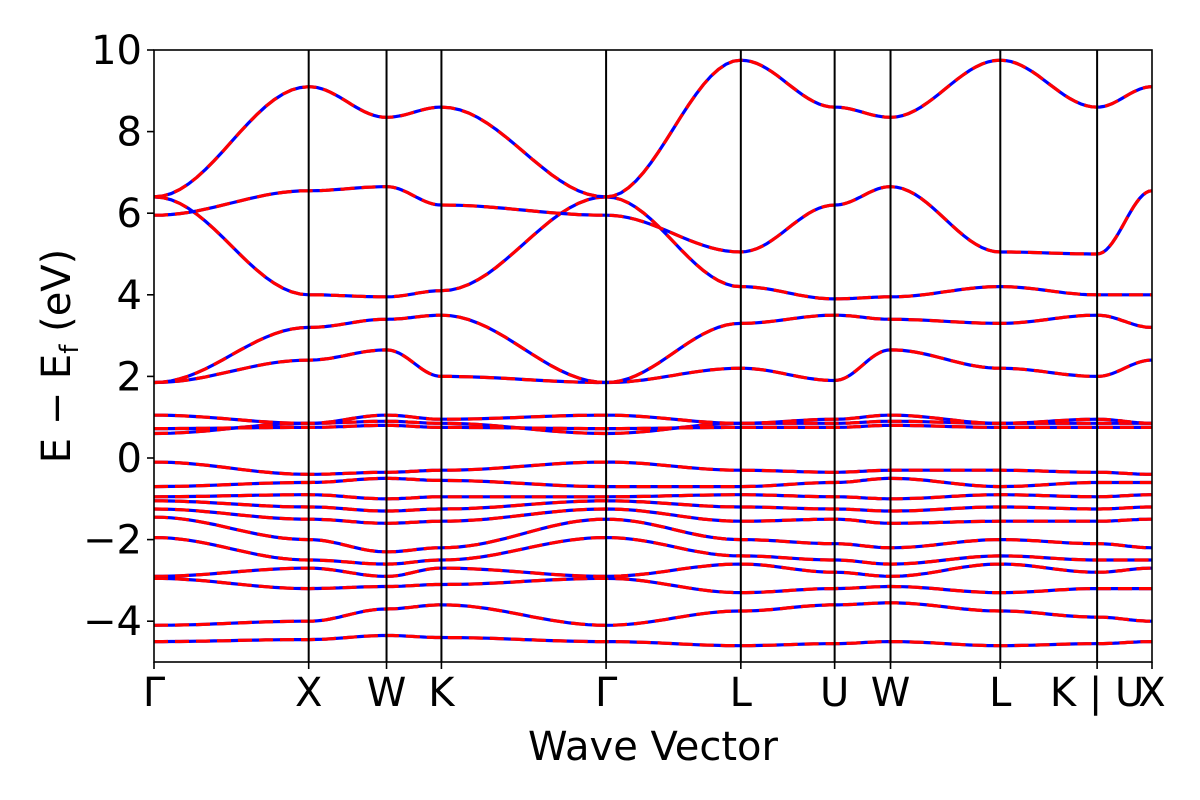 The image size is (1200, 800). I want to click on x-axis-label: Wave Vector, so click(653, 747).